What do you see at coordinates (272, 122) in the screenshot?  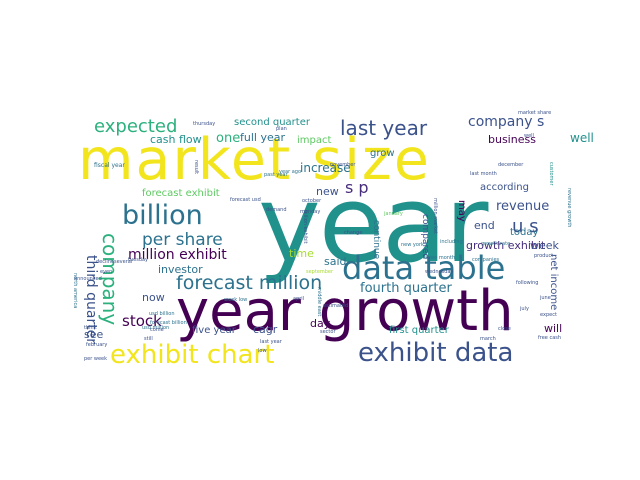 I see `word: second quarter` at bounding box center [272, 122].